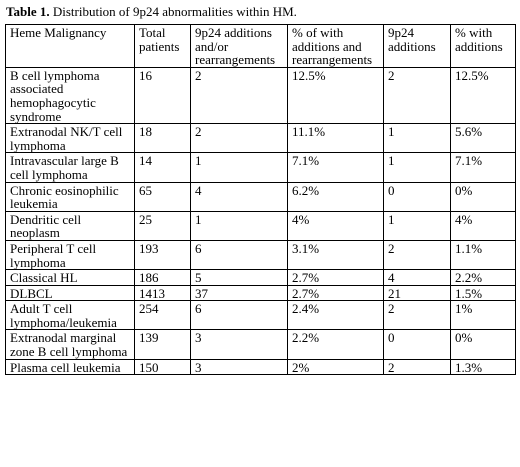 This screenshot has width=520, height=467. What do you see at coordinates (335, 344) in the screenshot?
I see `cell-pct-additions-rearrangements: 2.2%` at bounding box center [335, 344].